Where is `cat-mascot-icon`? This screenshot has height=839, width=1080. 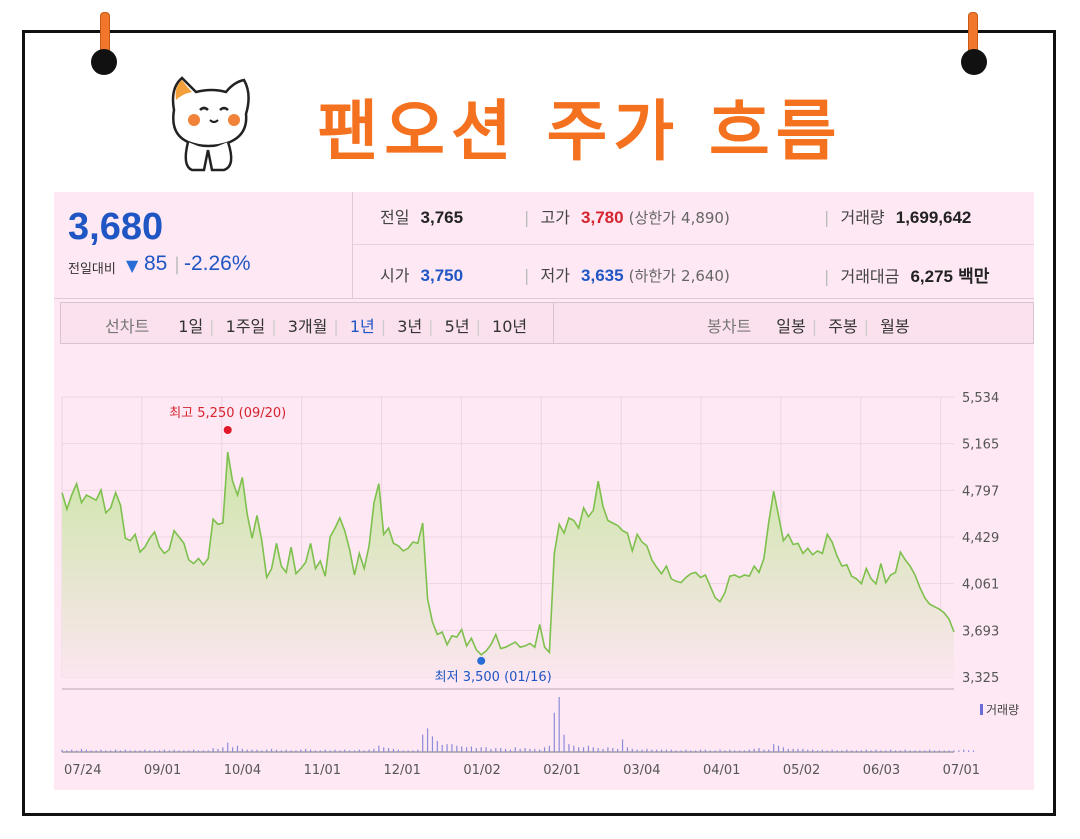 cat-mascot-icon is located at coordinates (210, 124).